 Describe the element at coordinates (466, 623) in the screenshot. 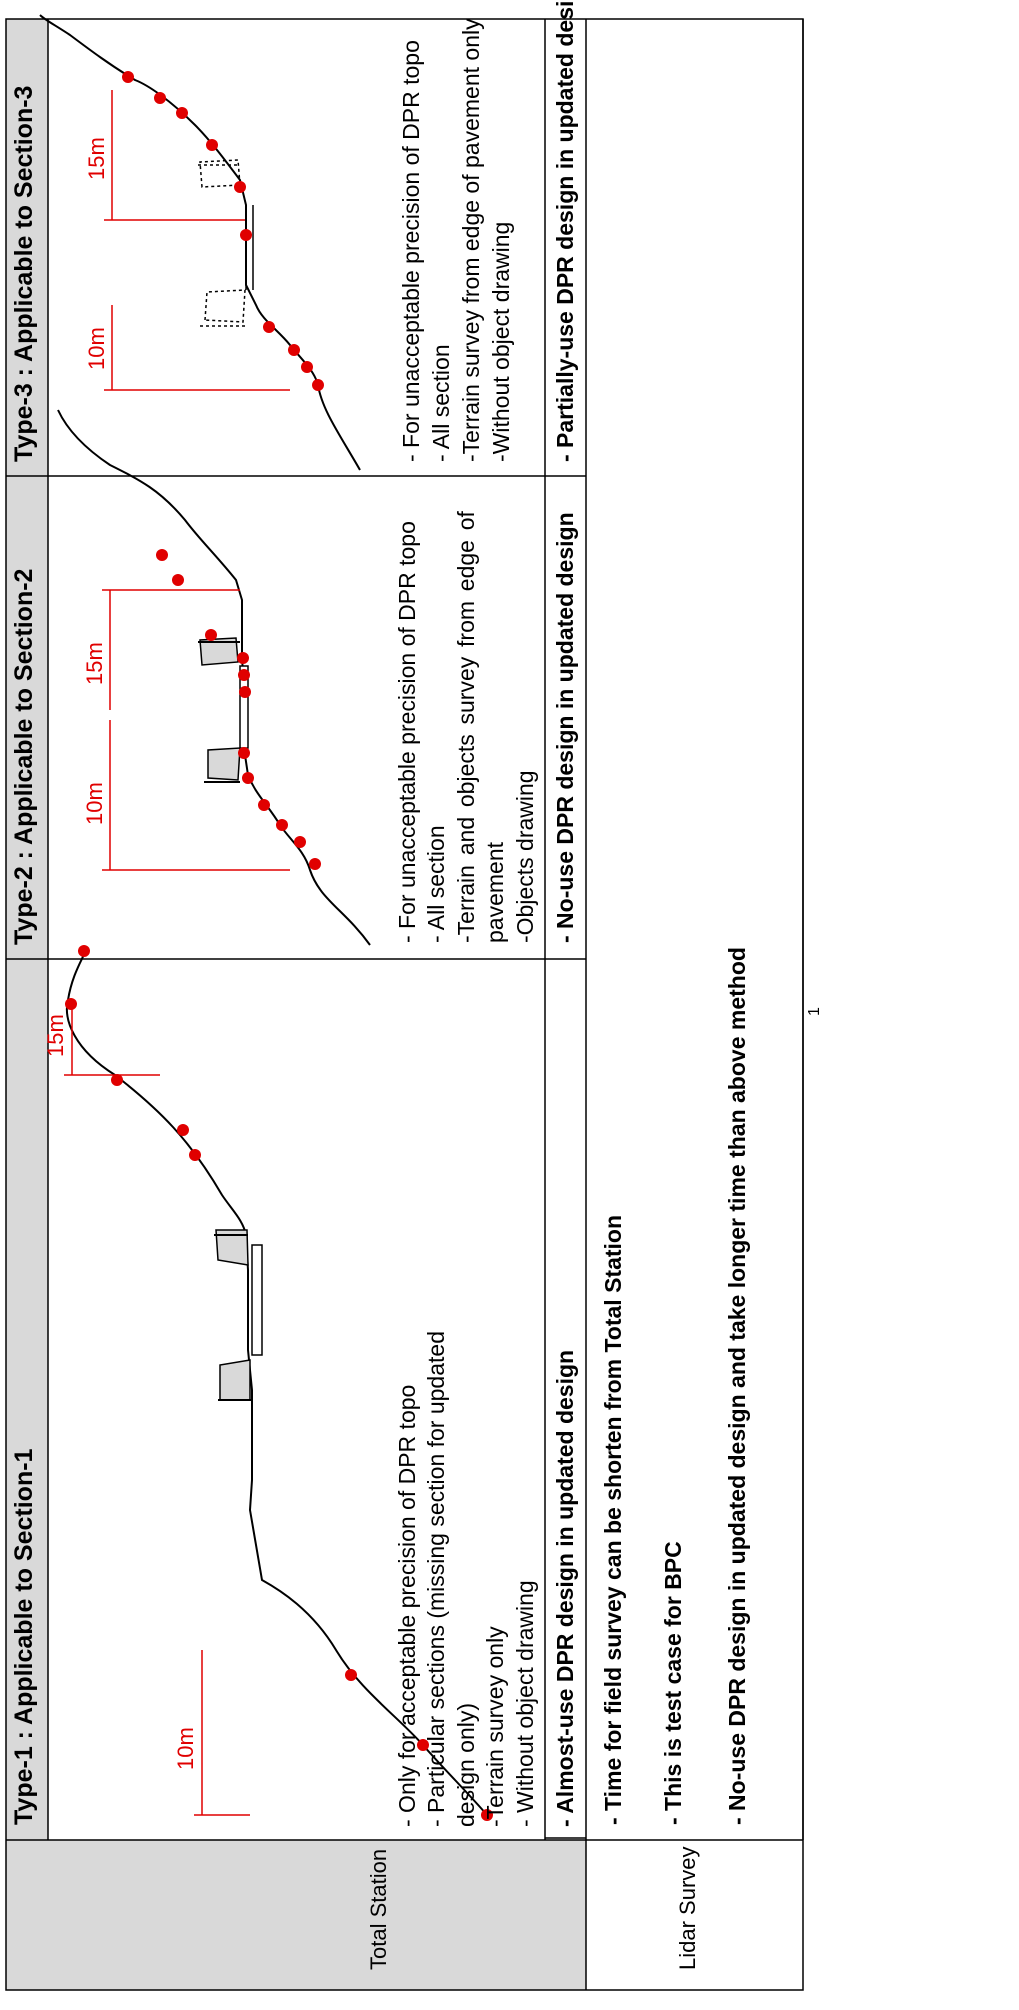

I see `type2-word: from` at that location.